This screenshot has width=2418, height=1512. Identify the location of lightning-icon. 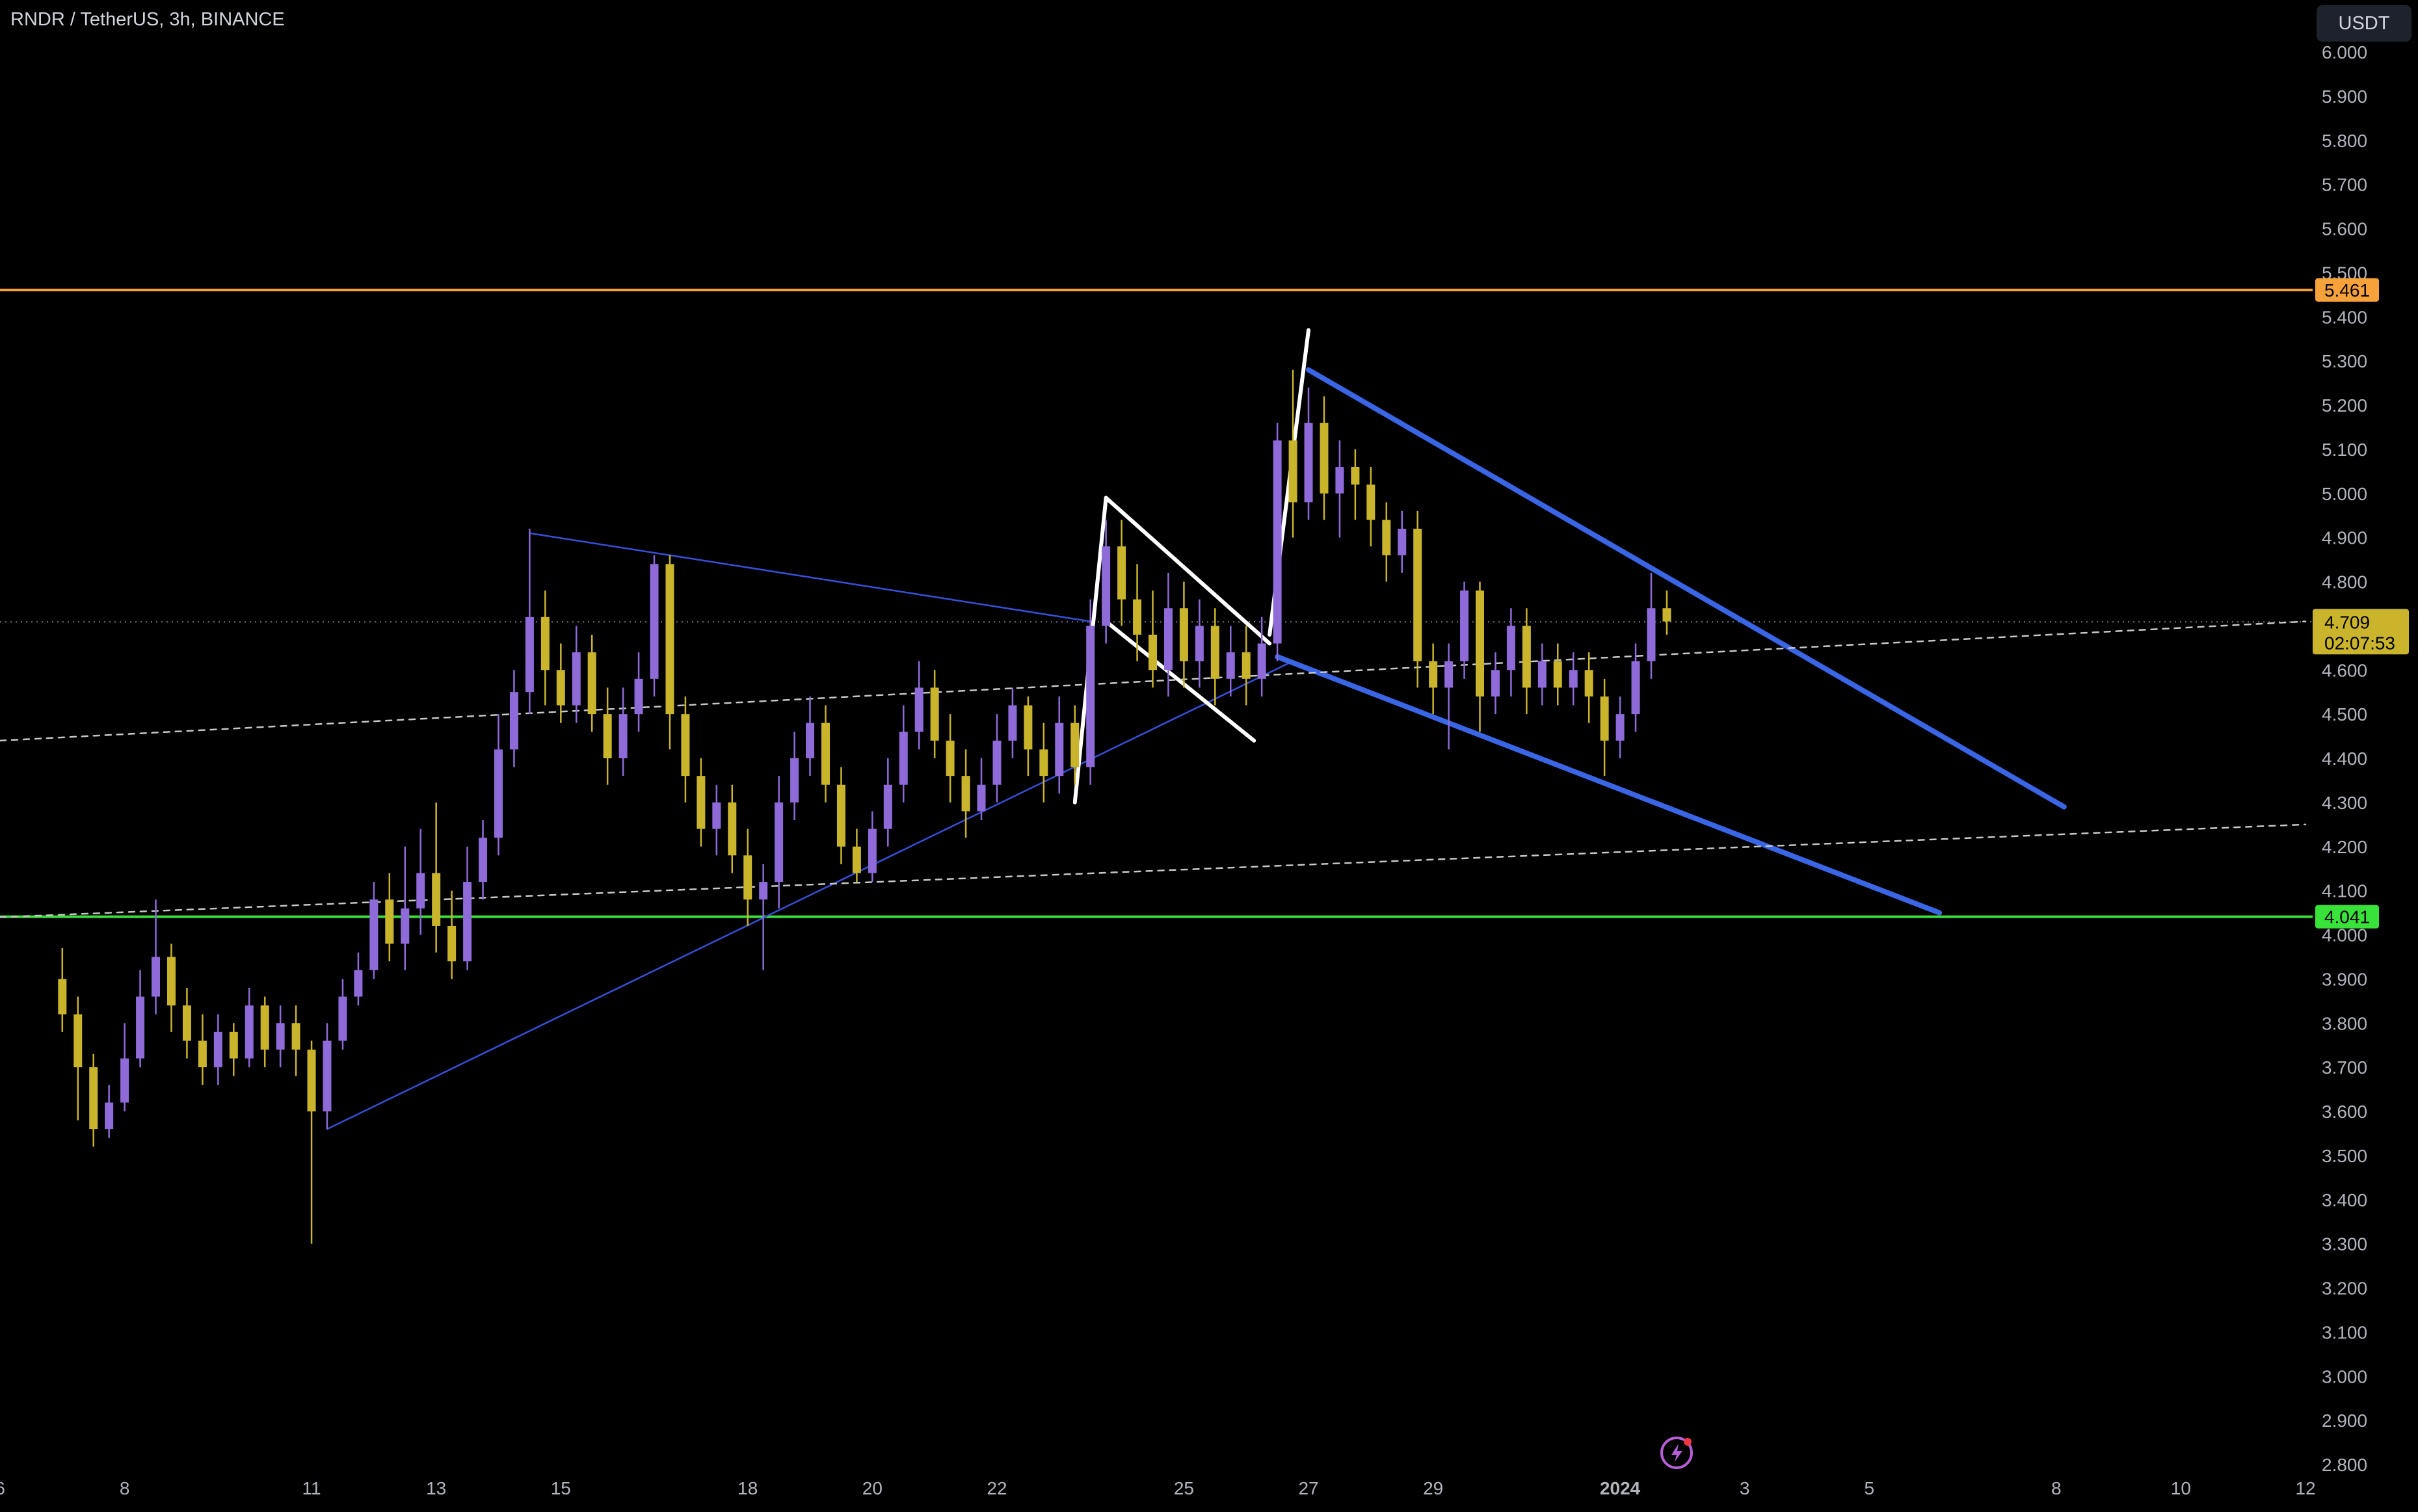
(1676, 1453).